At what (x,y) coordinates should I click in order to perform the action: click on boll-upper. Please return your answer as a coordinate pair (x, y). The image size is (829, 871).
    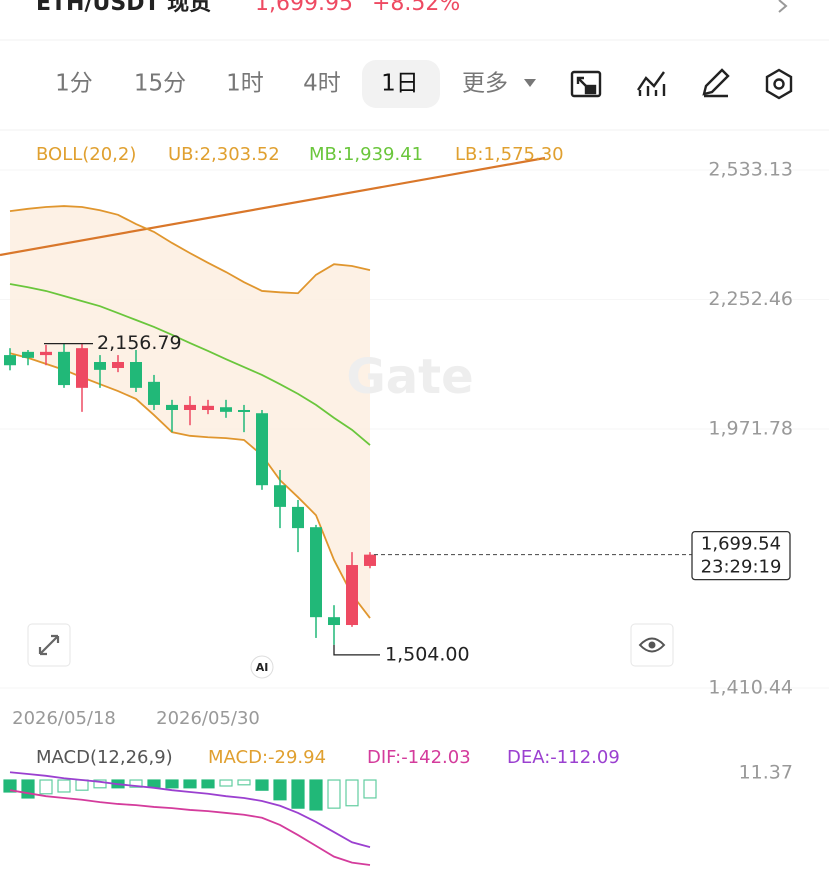
    Looking at the image, I should click on (190, 250).